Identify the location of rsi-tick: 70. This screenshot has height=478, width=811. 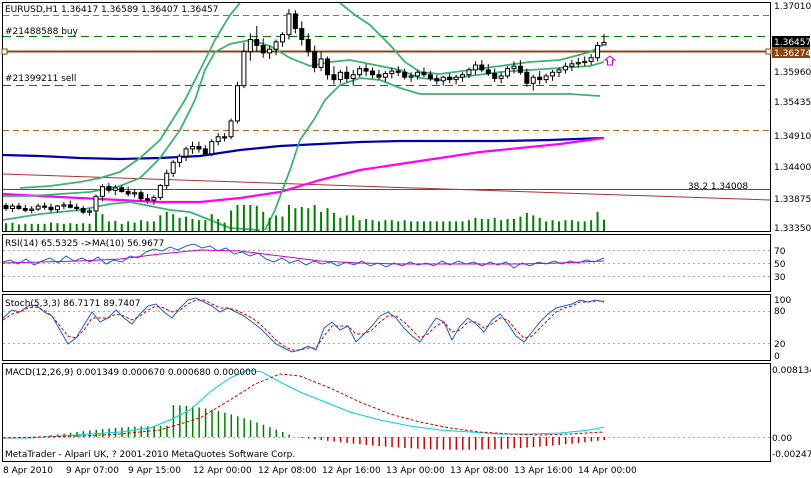
(780, 252).